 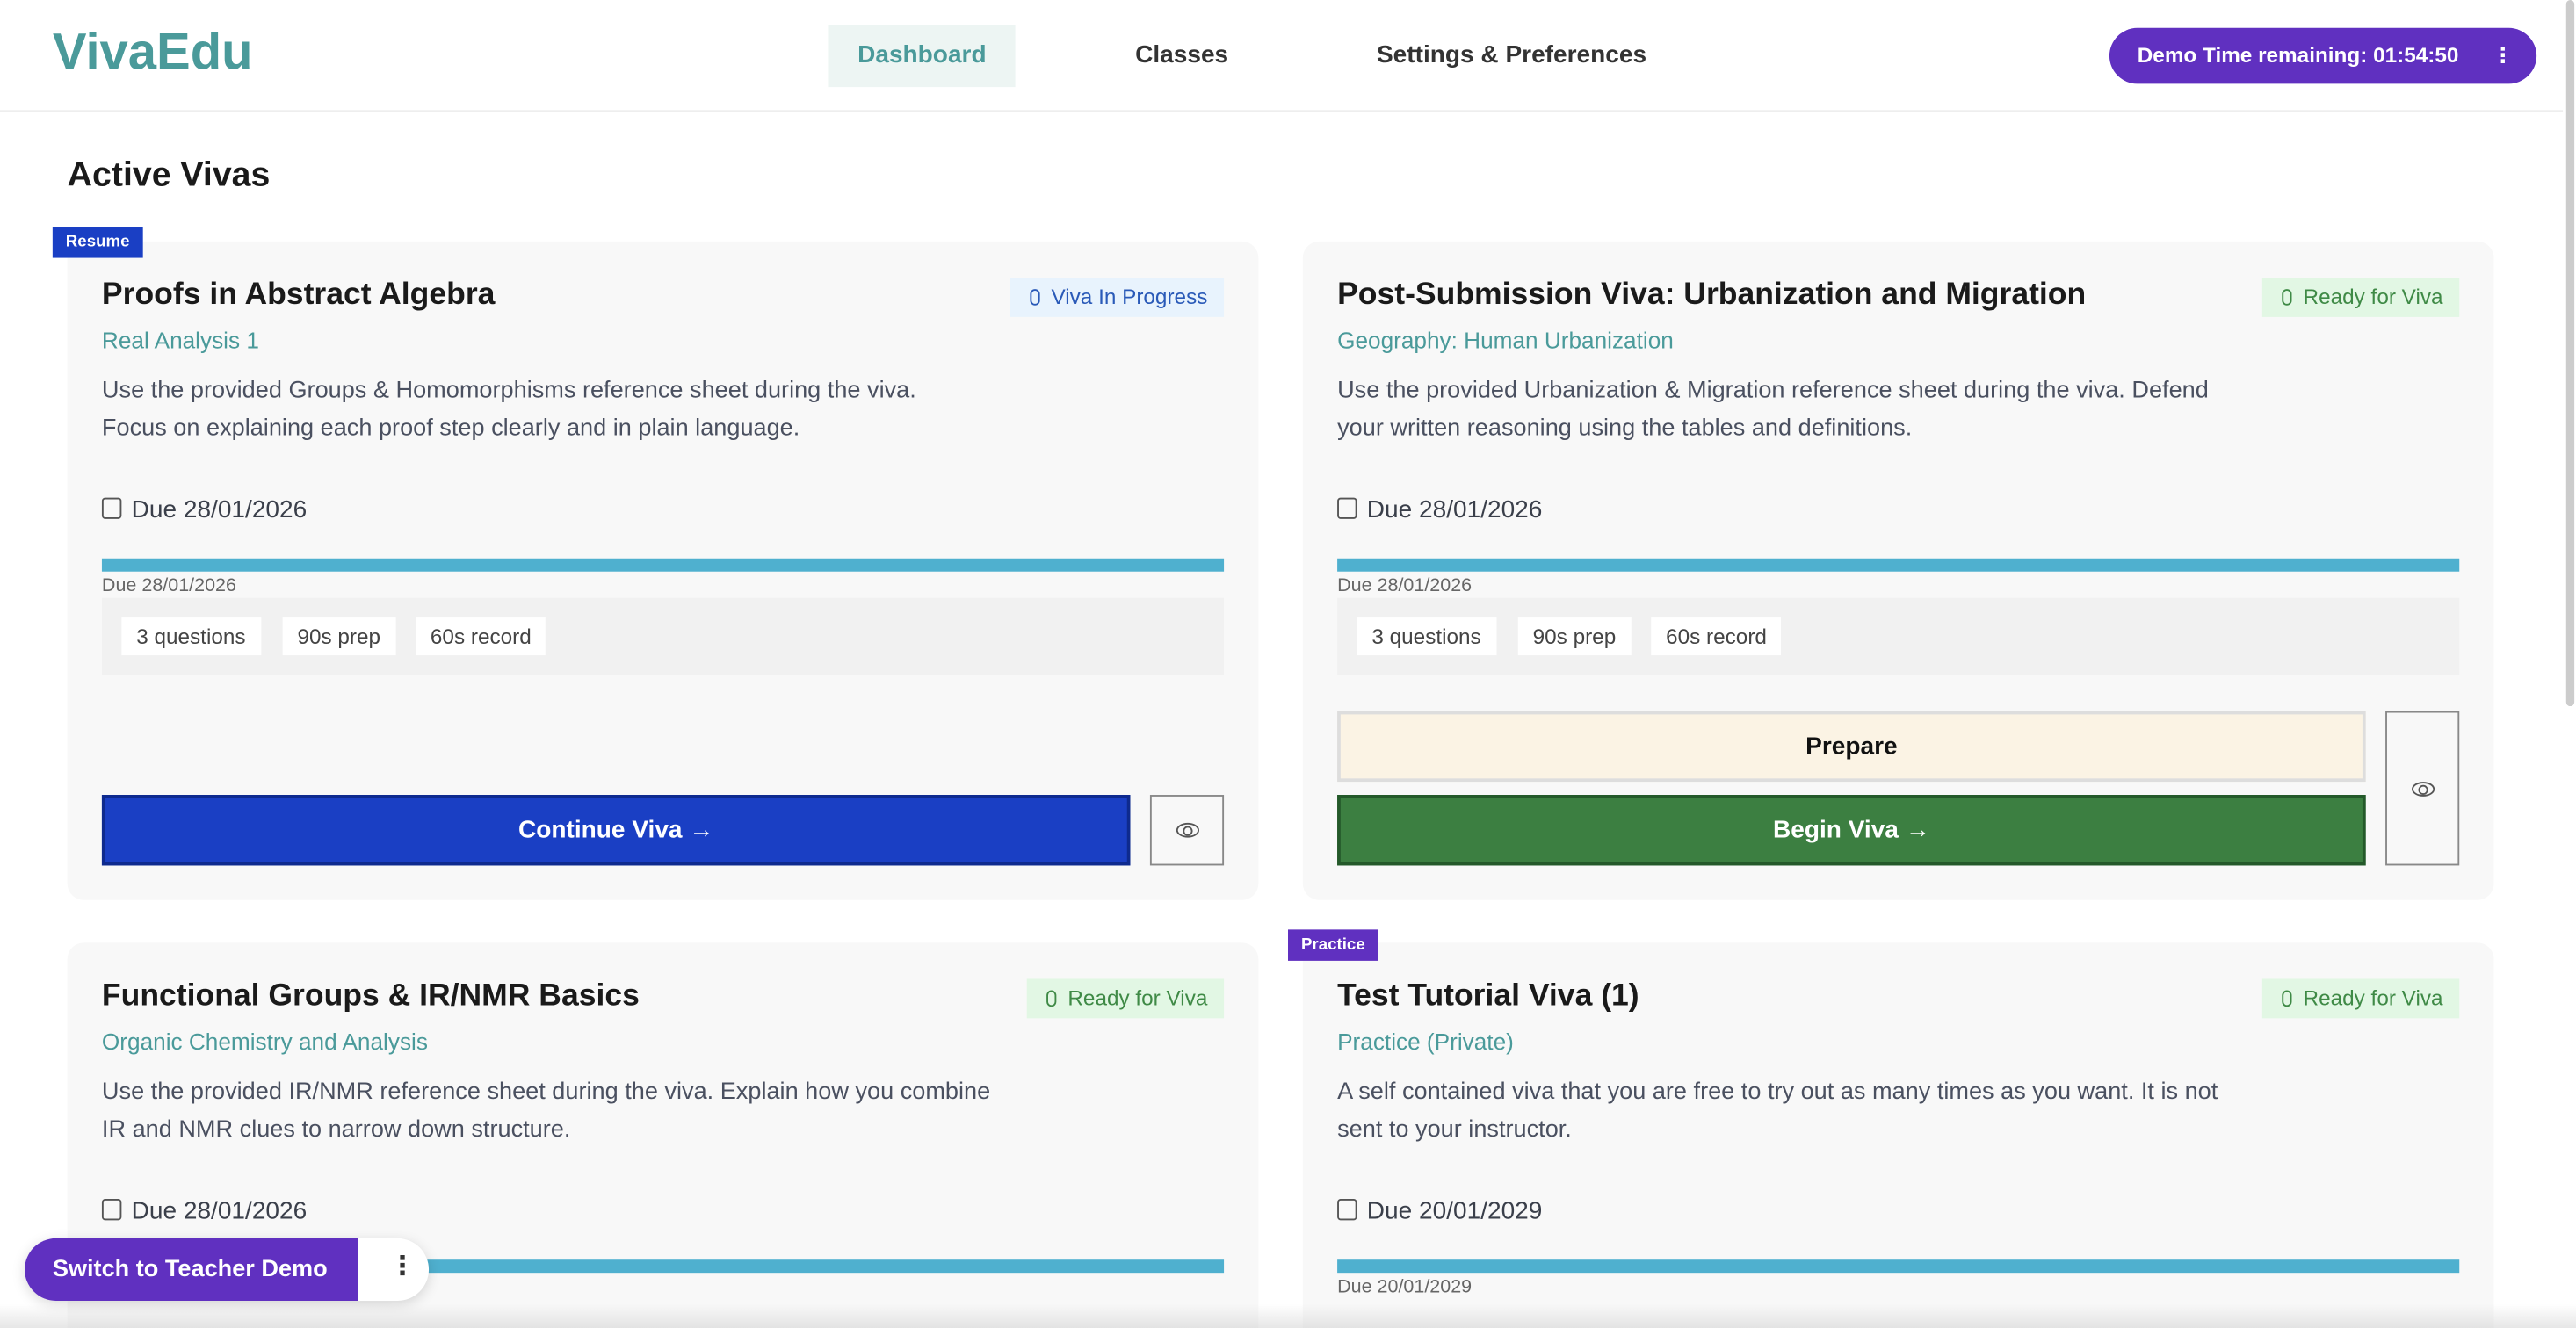 What do you see at coordinates (1851, 830) in the screenshot?
I see `begin-viva-button: Begin Viva →` at bounding box center [1851, 830].